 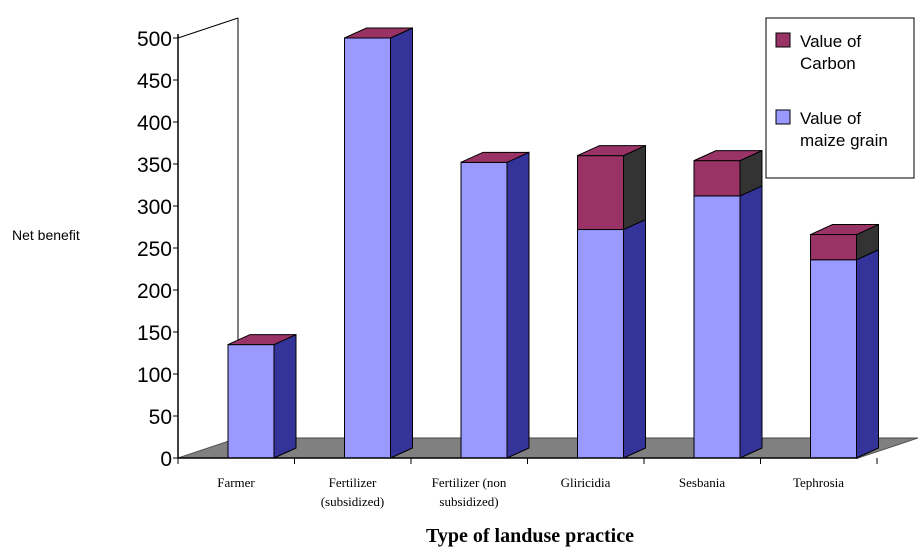 What do you see at coordinates (702, 482) in the screenshot?
I see `x-tick-label: Sesbania` at bounding box center [702, 482].